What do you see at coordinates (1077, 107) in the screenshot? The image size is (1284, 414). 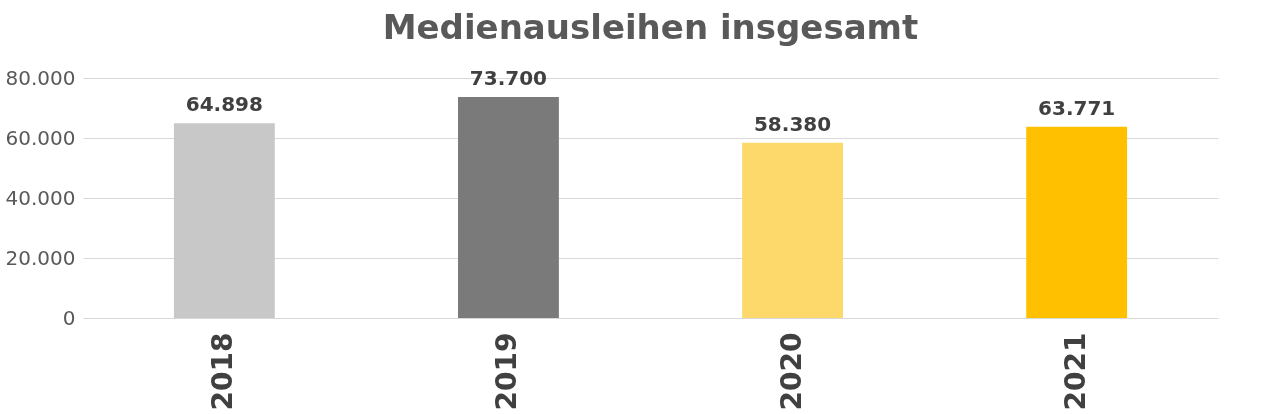 I see `data-label: 63.771` at bounding box center [1077, 107].